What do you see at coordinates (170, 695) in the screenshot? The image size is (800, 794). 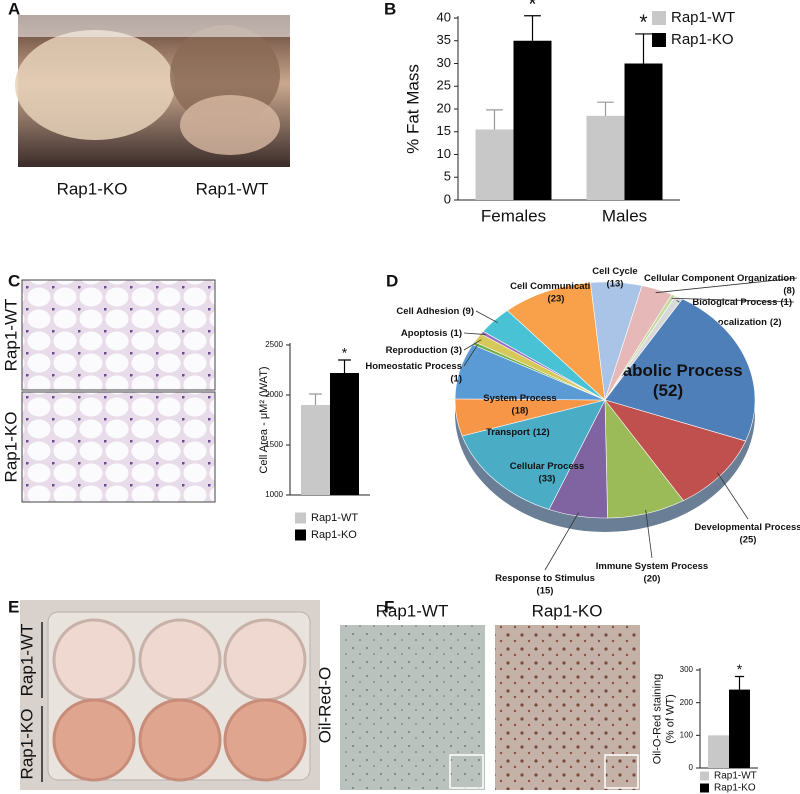 I see `plate-photo` at bounding box center [170, 695].